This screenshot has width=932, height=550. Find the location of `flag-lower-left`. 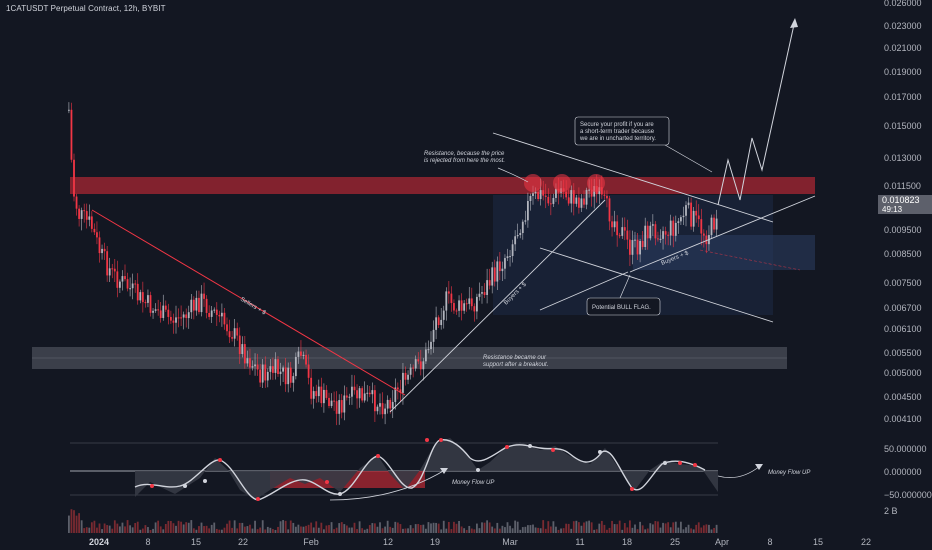

flag-lower-left is located at coordinates (584, 291).